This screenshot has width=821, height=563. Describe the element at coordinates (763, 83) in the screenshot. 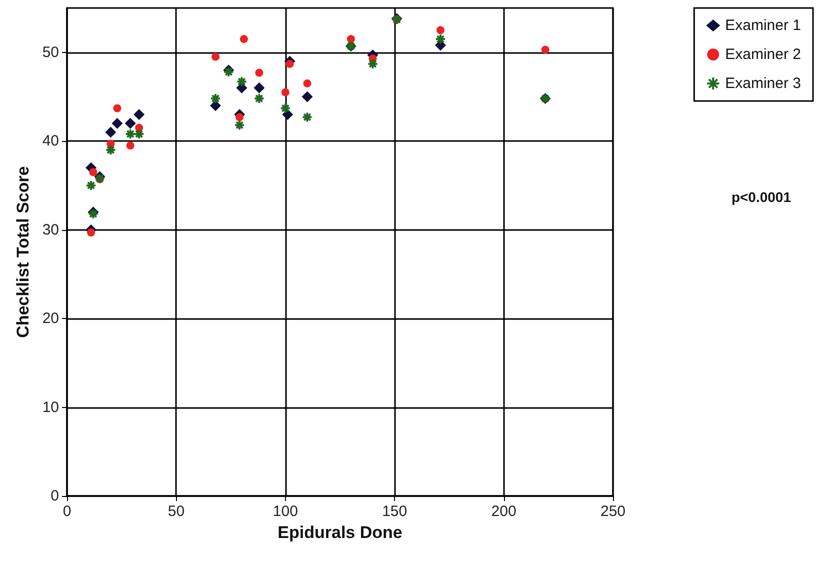

I see `legend-label: Examiner 3` at that location.